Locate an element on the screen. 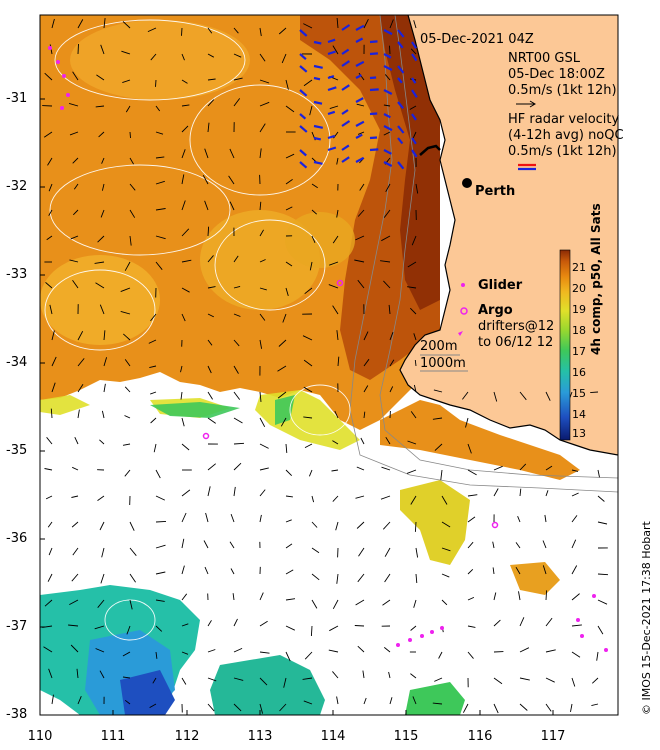 The width and height of the screenshot is (660, 750). sst-cold-patch-southeast is located at coordinates (435, 698).